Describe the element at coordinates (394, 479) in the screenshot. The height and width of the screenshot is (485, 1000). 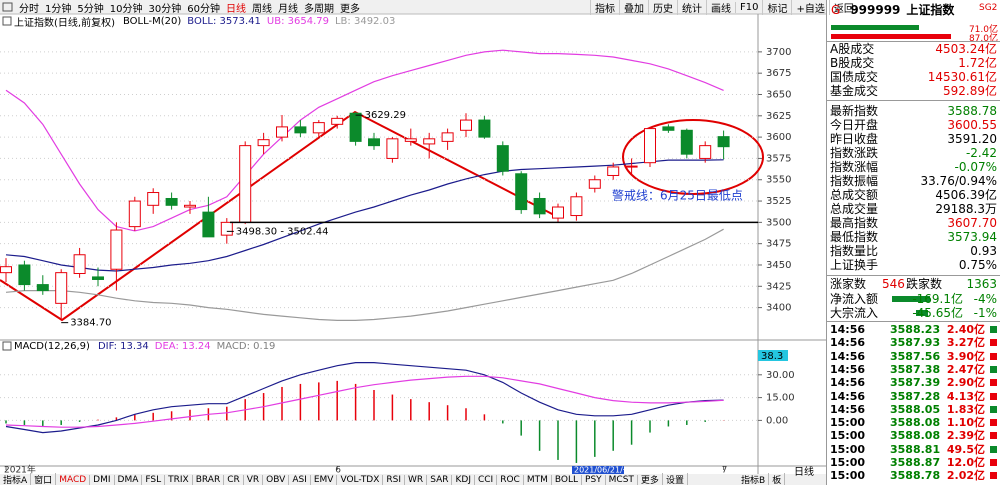
I see `indicator-tab: RSI` at that location.